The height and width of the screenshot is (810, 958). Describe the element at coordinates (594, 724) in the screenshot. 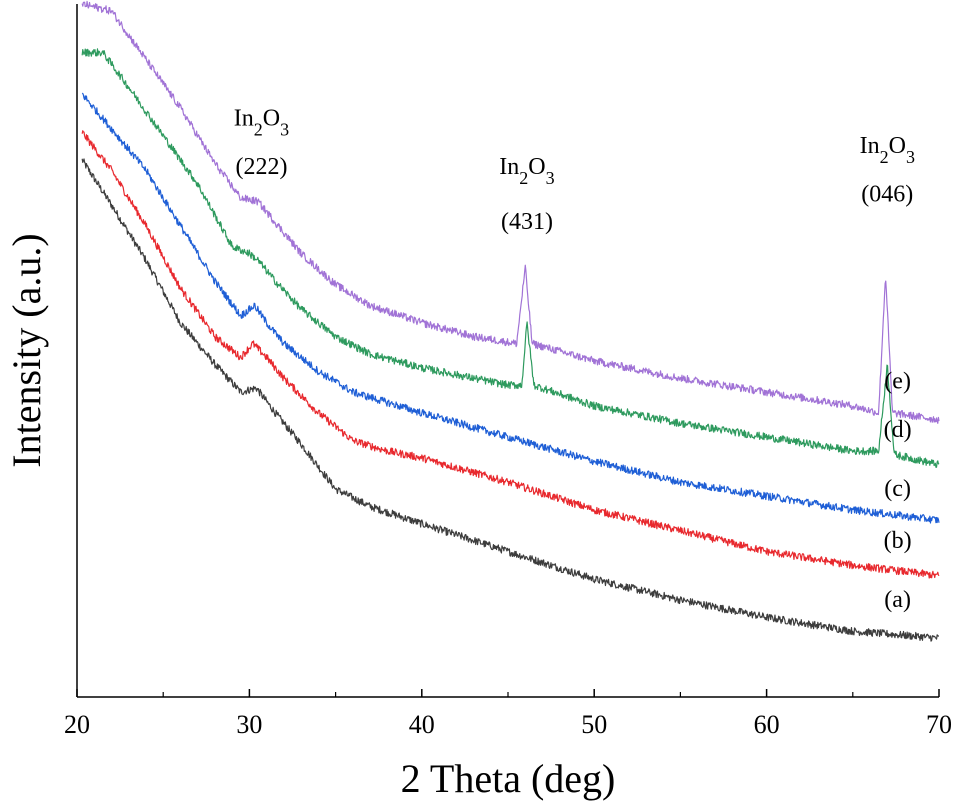

I see `x-tick-label: 50` at that location.